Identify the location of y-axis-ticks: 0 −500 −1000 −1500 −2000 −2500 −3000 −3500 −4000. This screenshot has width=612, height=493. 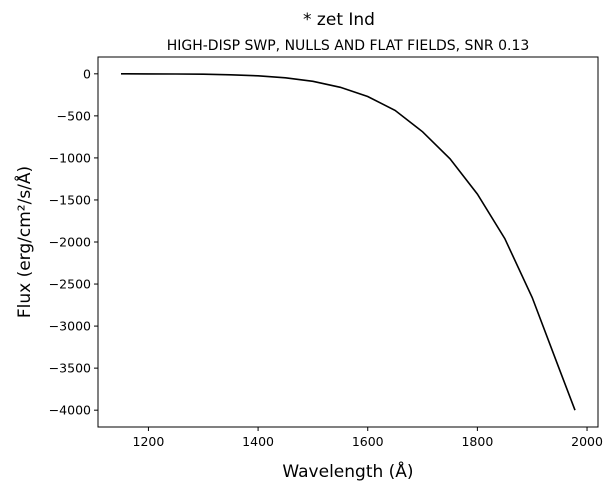
(73, 242).